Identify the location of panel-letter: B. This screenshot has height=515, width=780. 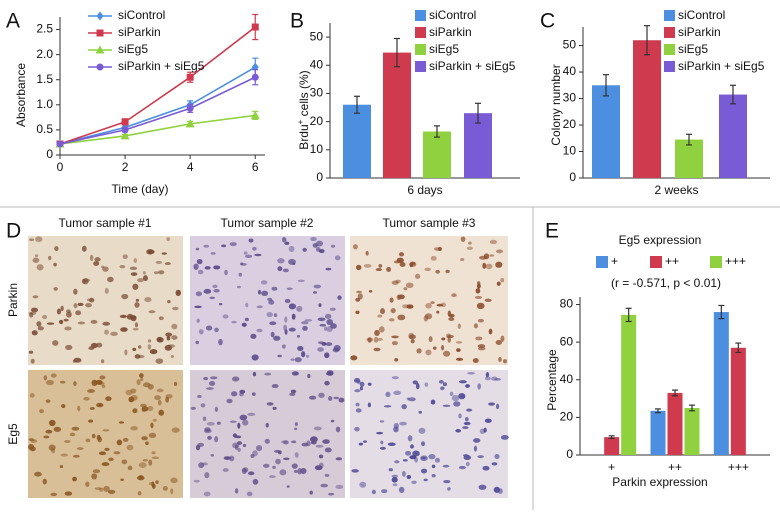
(297, 21).